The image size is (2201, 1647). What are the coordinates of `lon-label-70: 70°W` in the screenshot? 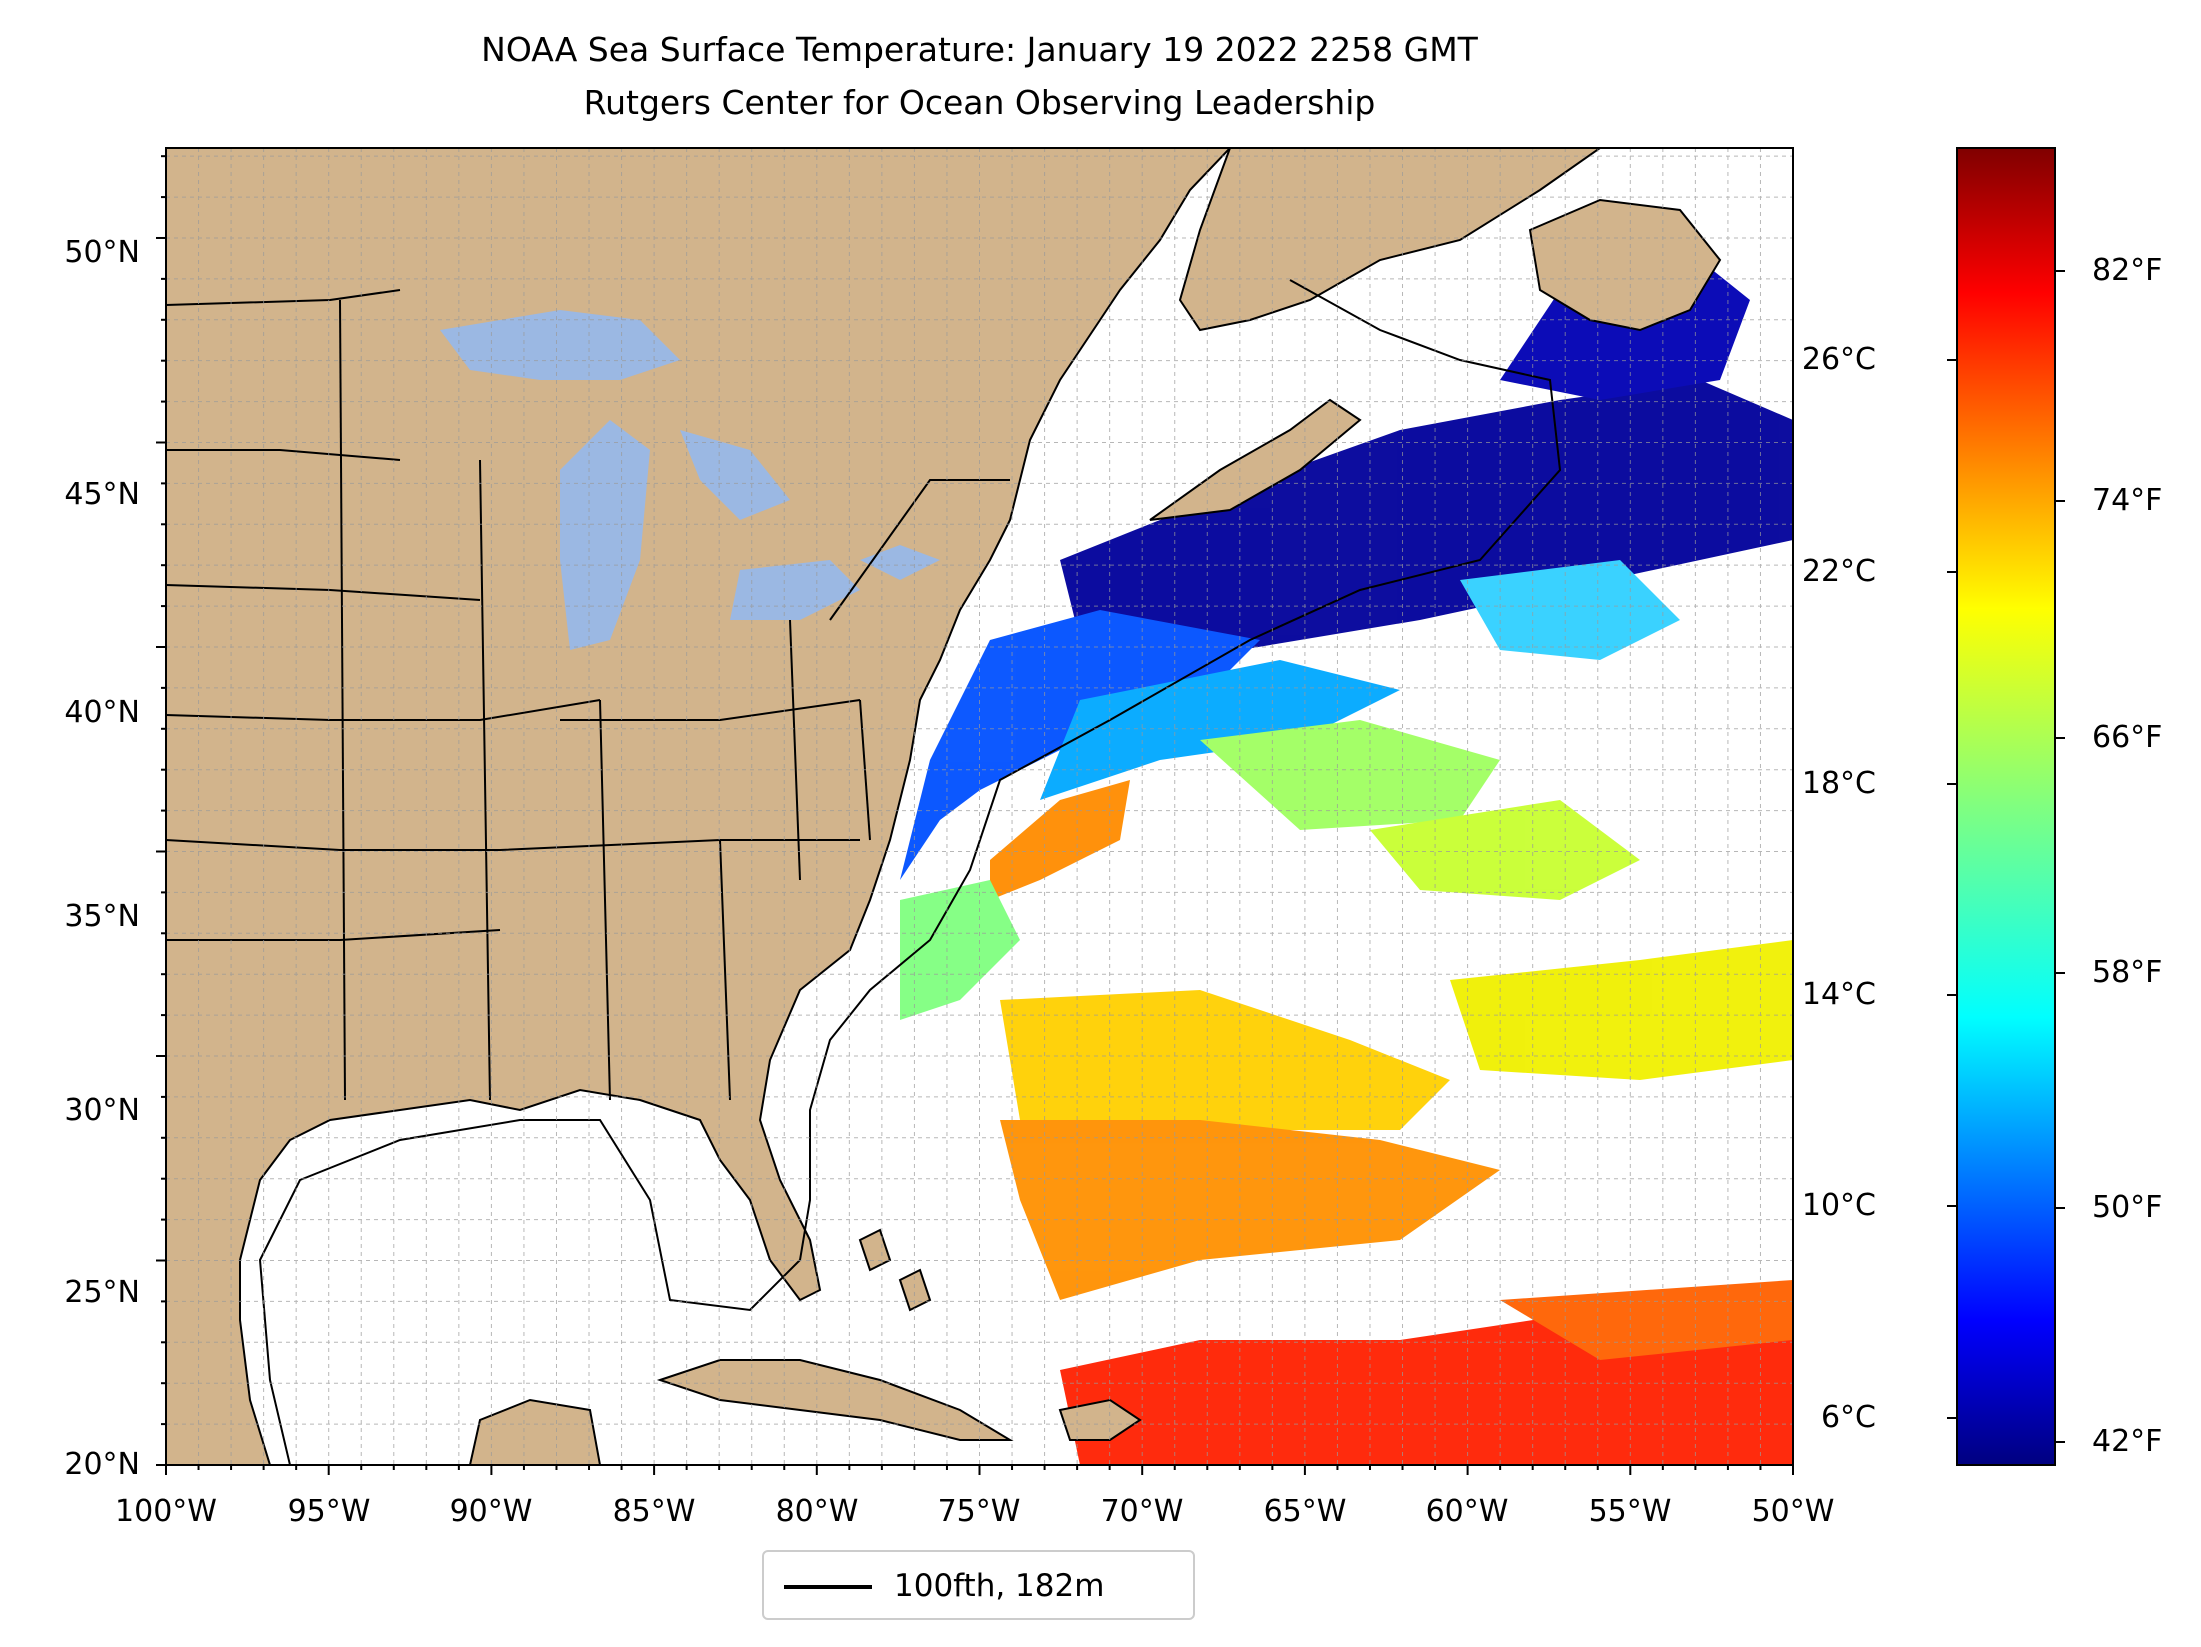 It's located at (1142, 1511).